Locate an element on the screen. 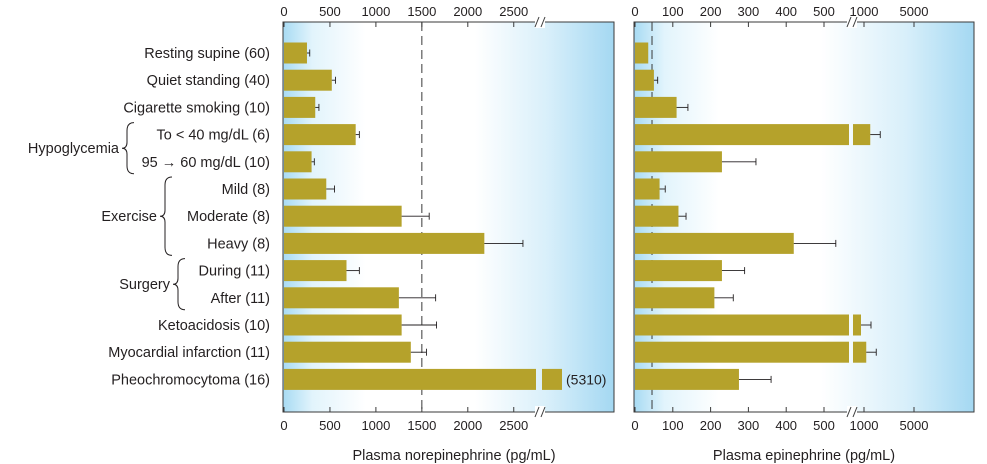 Image resolution: width=987 pixels, height=464 pixels. category-label-quiet-standing-40: Quiet standing (40) is located at coordinates (208, 81).